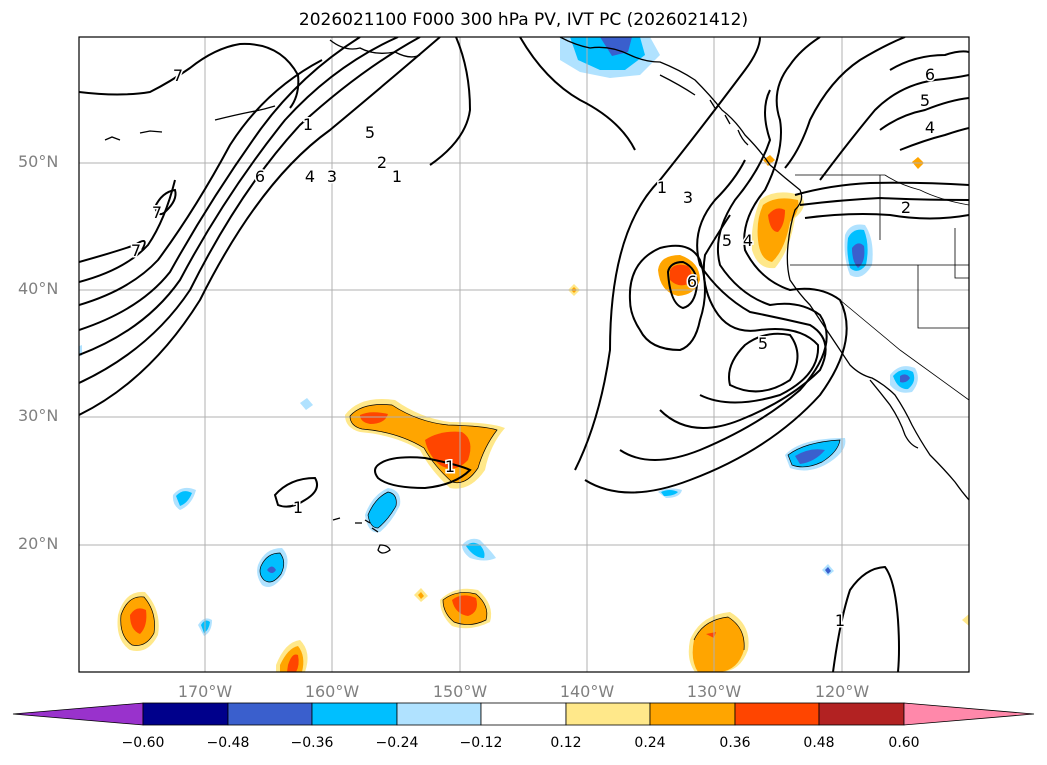 The image size is (1047, 765). What do you see at coordinates (332, 691) in the screenshot?
I see `lon-label-160w: 160°W` at bounding box center [332, 691].